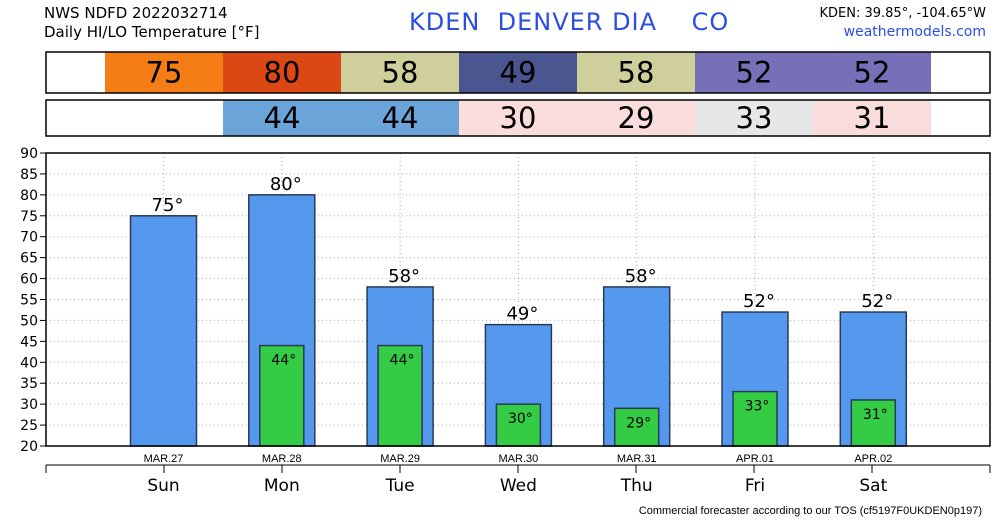 The width and height of the screenshot is (1000, 520). Describe the element at coordinates (520, 419) in the screenshot. I see `lo-bar-label: 30°` at that location.